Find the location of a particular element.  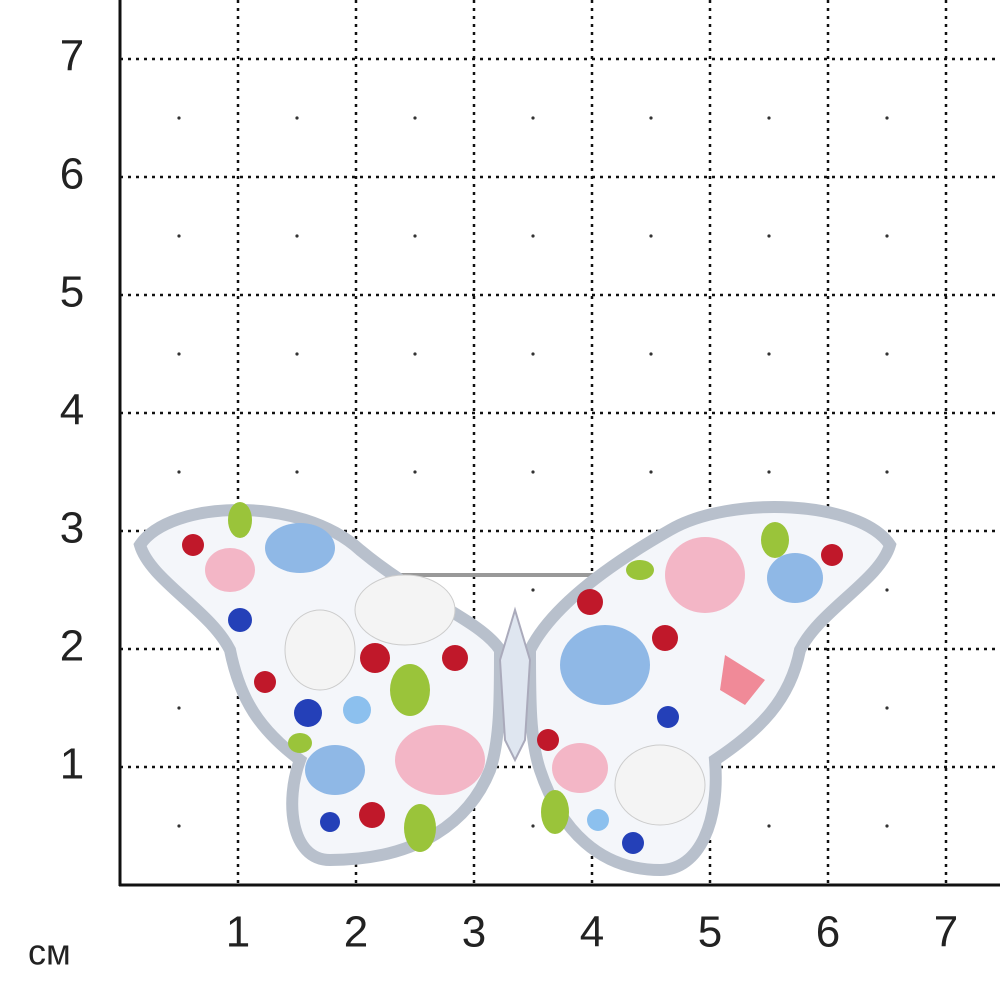

x-tick-label: 6 is located at coordinates (828, 932).